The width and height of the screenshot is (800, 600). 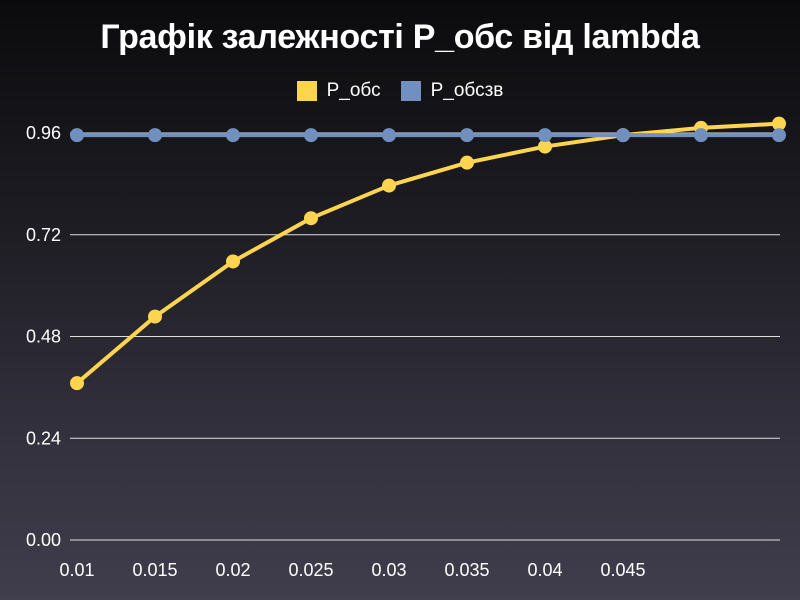 What do you see at coordinates (544, 570) in the screenshot?
I see `x-tick-label: 0.04` at bounding box center [544, 570].